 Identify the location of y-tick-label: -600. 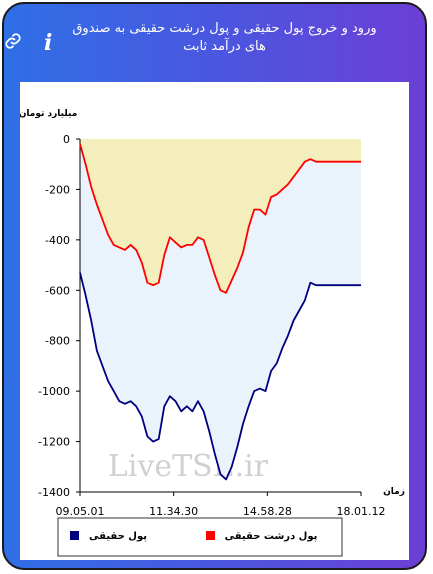
(57, 290).